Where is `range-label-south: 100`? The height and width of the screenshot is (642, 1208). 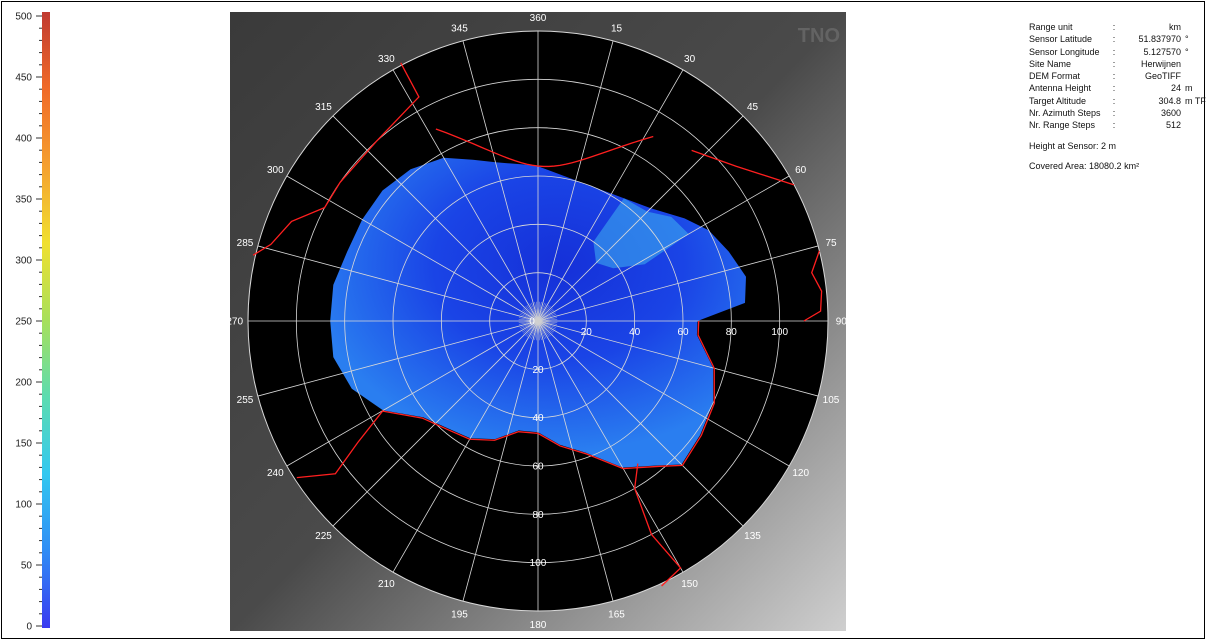 range-label-south: 100 is located at coordinates (538, 563).